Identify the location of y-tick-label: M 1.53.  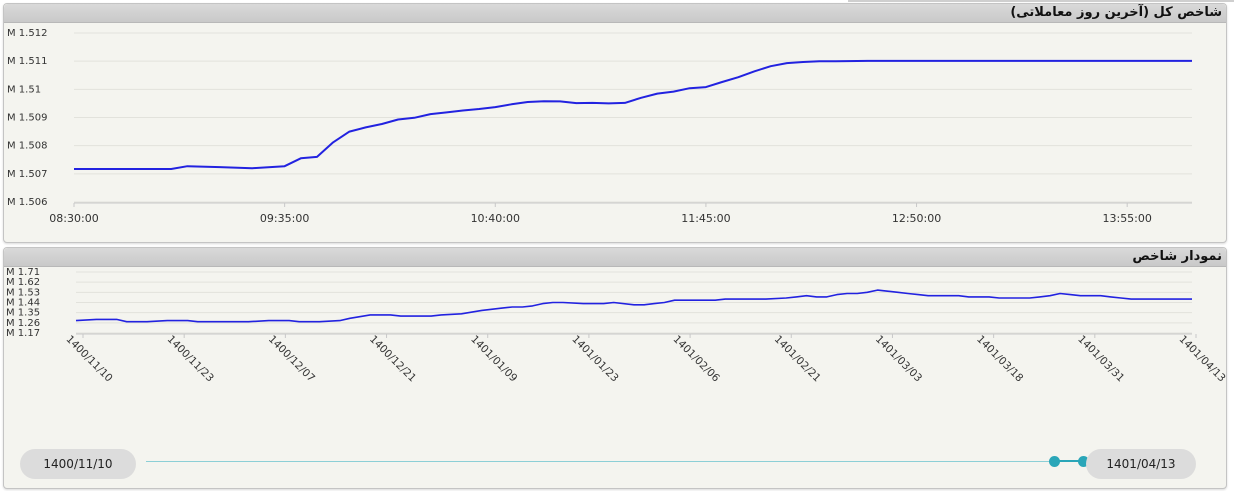
(23, 292).